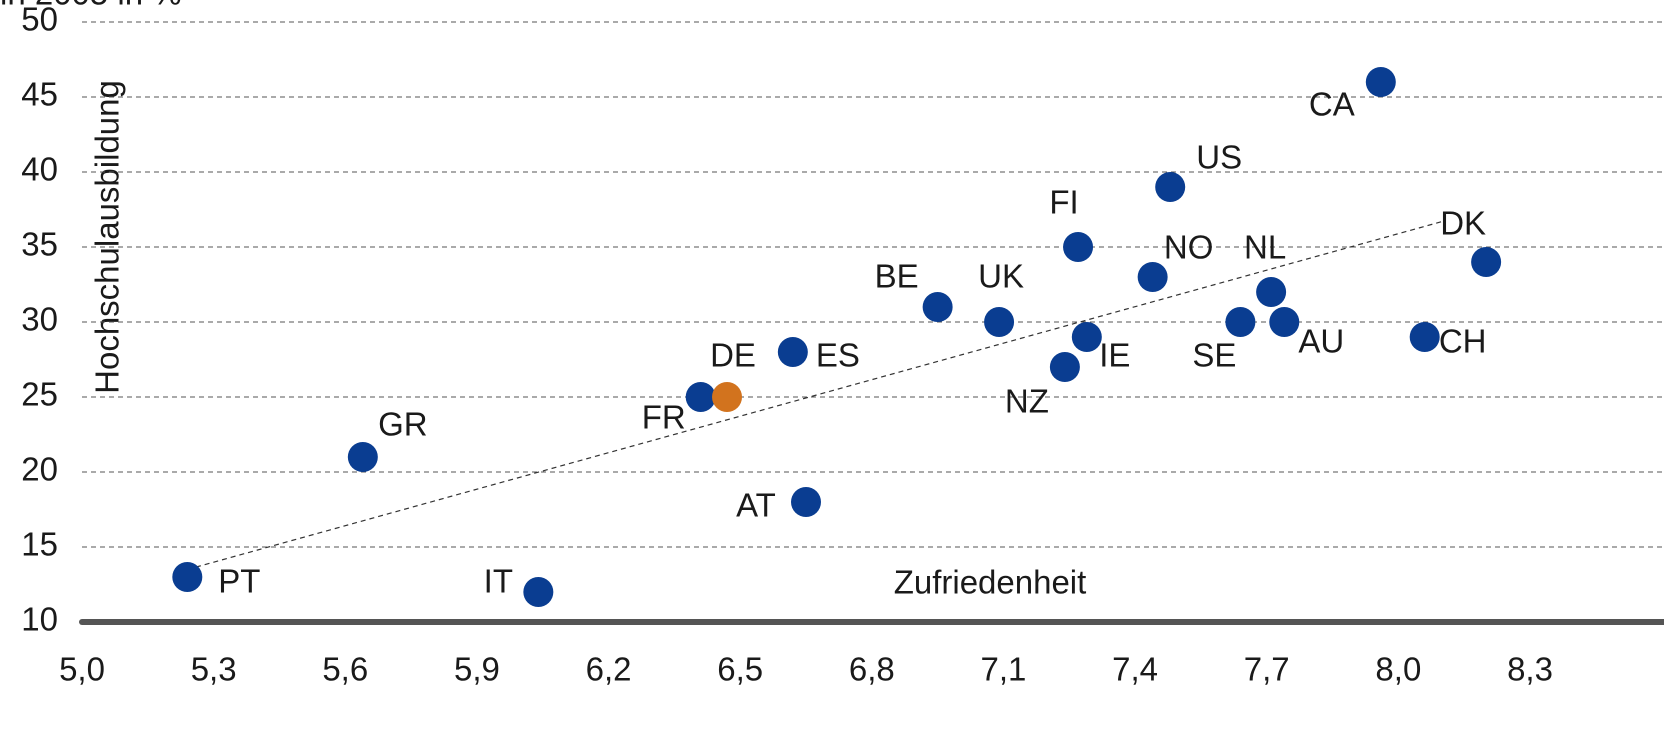 This screenshot has width=1664, height=738. What do you see at coordinates (39, 394) in the screenshot?
I see `y-tick-label: 25` at bounding box center [39, 394].